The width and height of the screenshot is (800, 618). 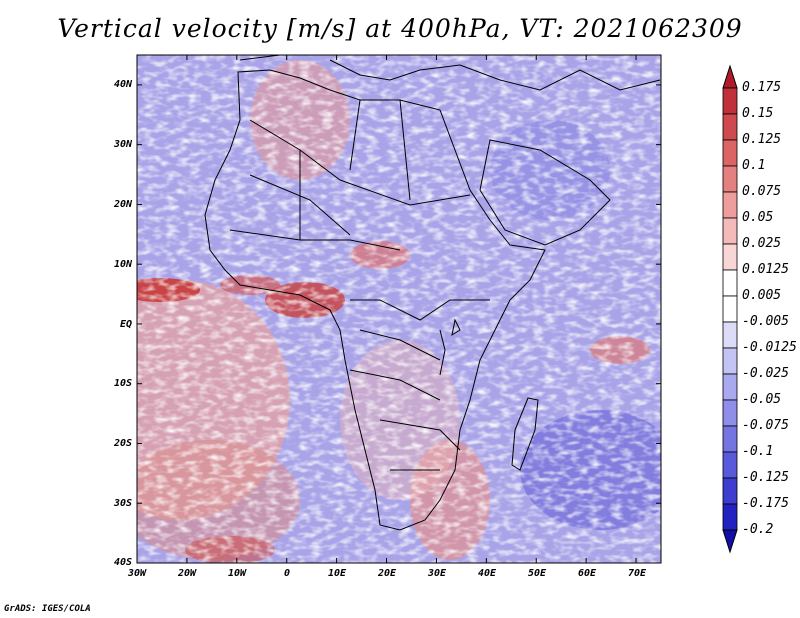 What do you see at coordinates (450, 347) in the screenshot?
I see `great-lakes` at bounding box center [450, 347].